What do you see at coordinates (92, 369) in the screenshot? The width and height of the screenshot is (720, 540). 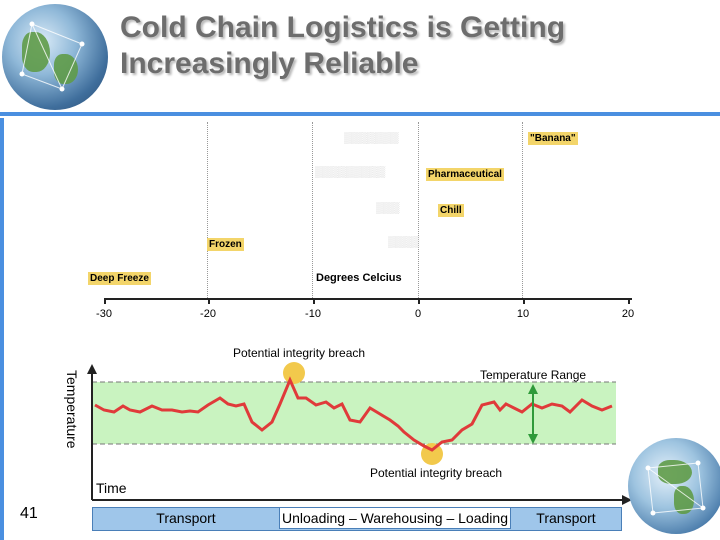 I see `y-axis-arrowhead` at bounding box center [92, 369].